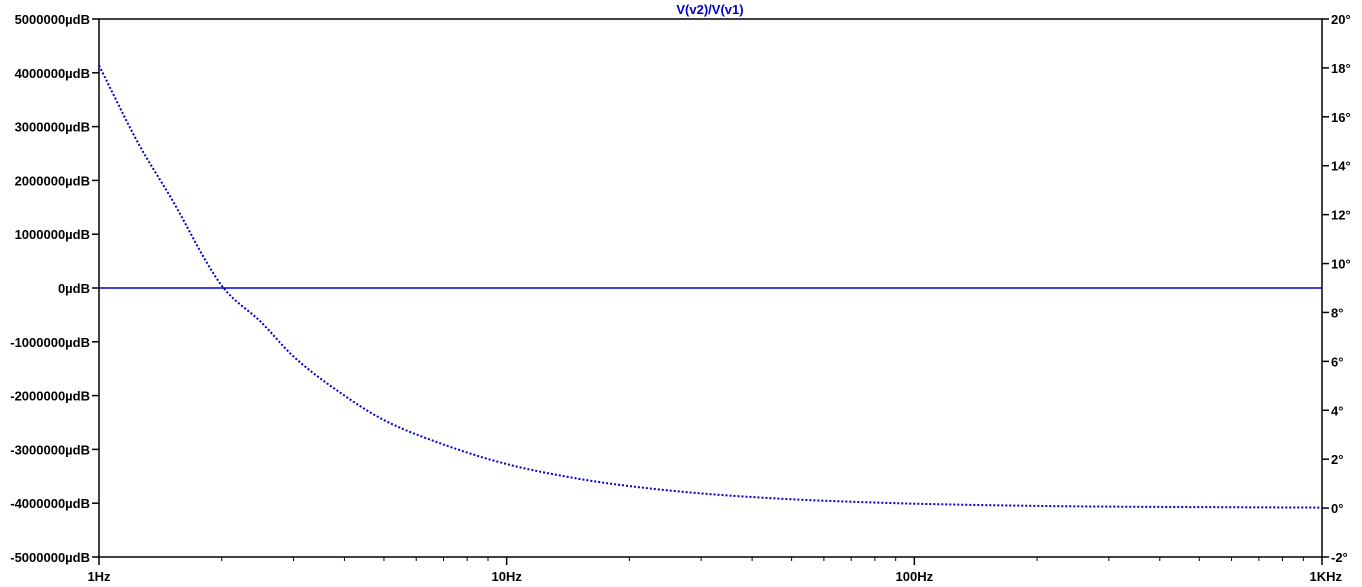  Describe the element at coordinates (1341, 68) in the screenshot. I see `y-right-tick-label: 18°` at that location.